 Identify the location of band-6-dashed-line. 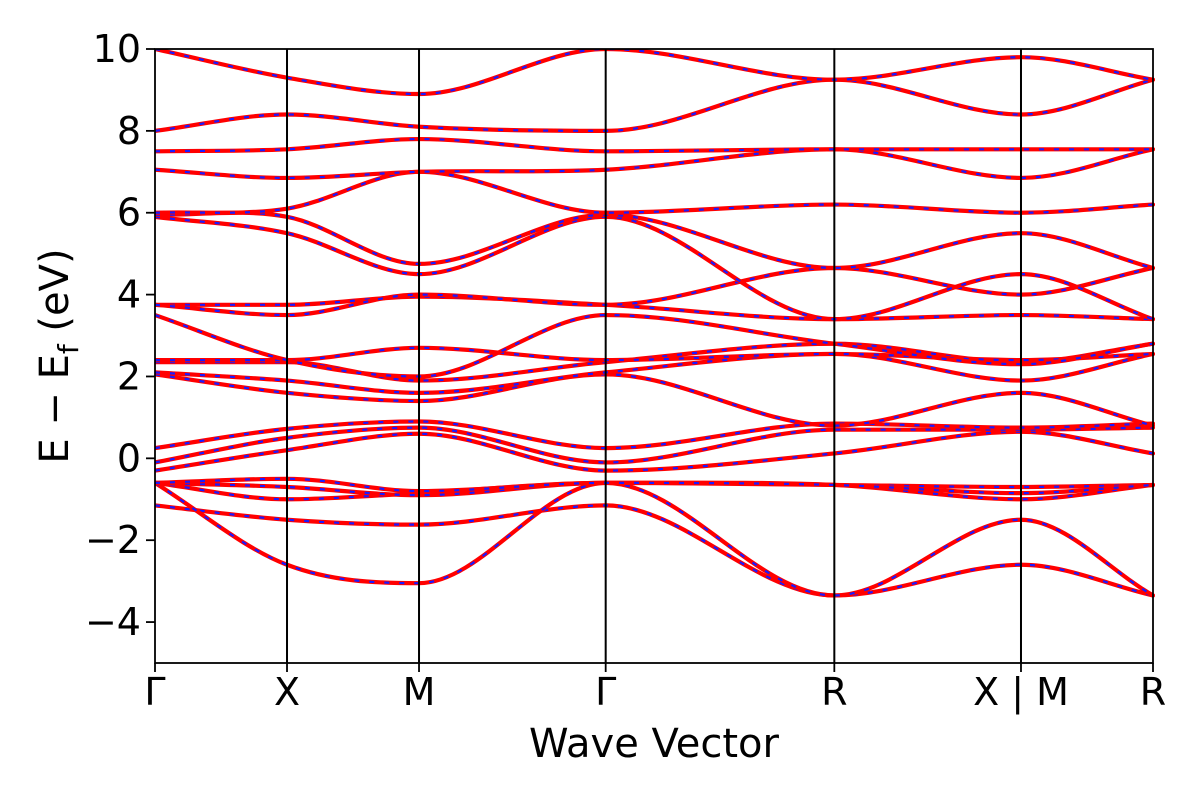
(654, 451).